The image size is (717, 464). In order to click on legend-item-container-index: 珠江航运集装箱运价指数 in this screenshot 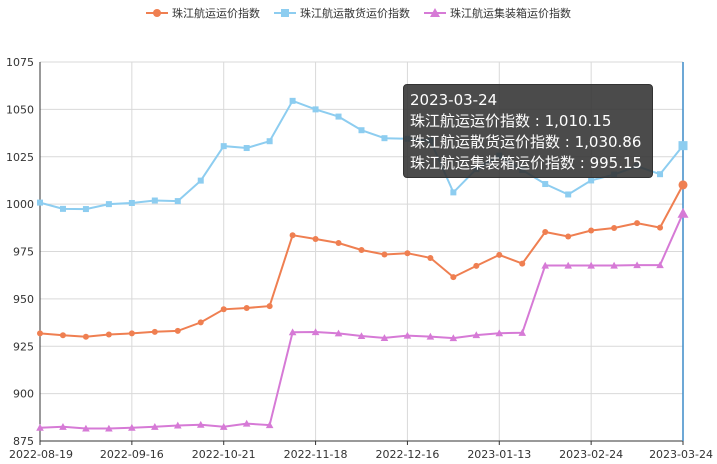, I will do `click(497, 13)`.